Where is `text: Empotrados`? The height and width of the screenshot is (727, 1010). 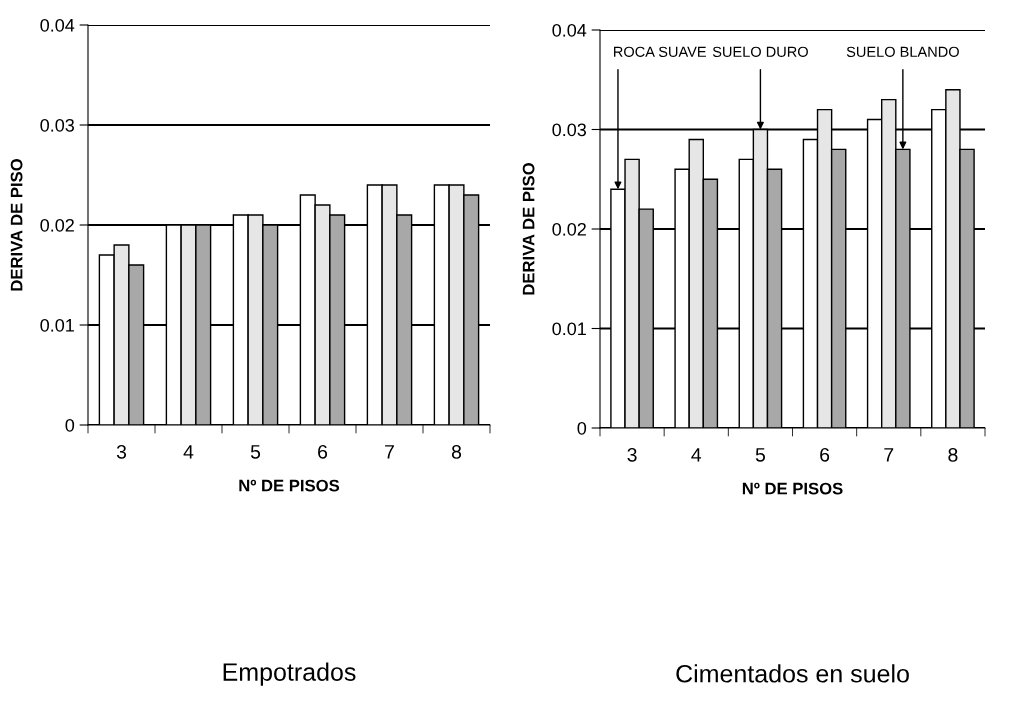 text: Empotrados is located at coordinates (289, 674).